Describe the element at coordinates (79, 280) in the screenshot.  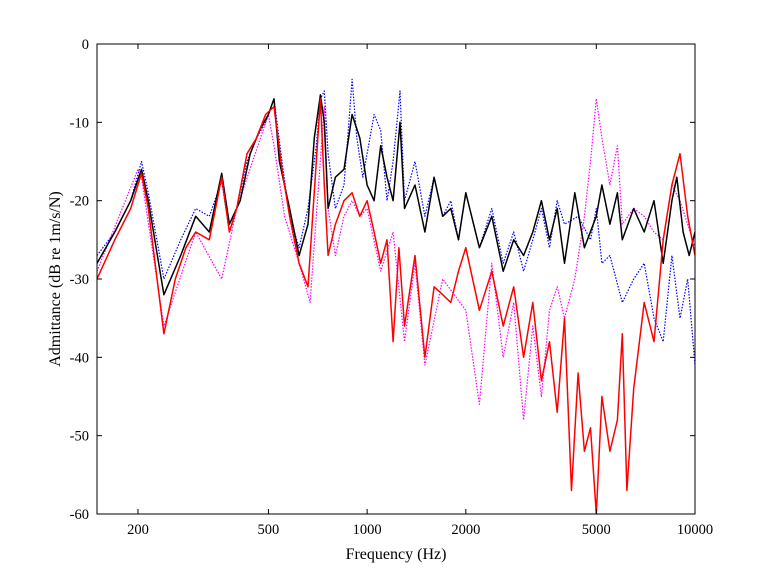
I see `y-tick-label: -30` at that location.